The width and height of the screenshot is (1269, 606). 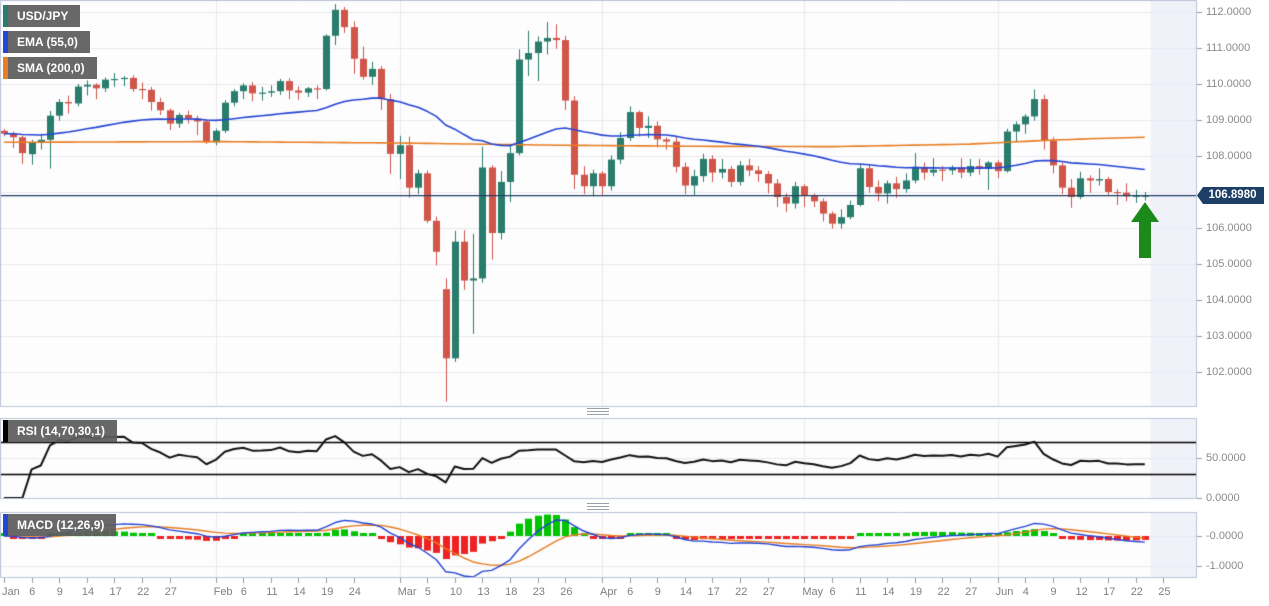 I want to click on y-axis-label: 104.0000, so click(x=1229, y=300).